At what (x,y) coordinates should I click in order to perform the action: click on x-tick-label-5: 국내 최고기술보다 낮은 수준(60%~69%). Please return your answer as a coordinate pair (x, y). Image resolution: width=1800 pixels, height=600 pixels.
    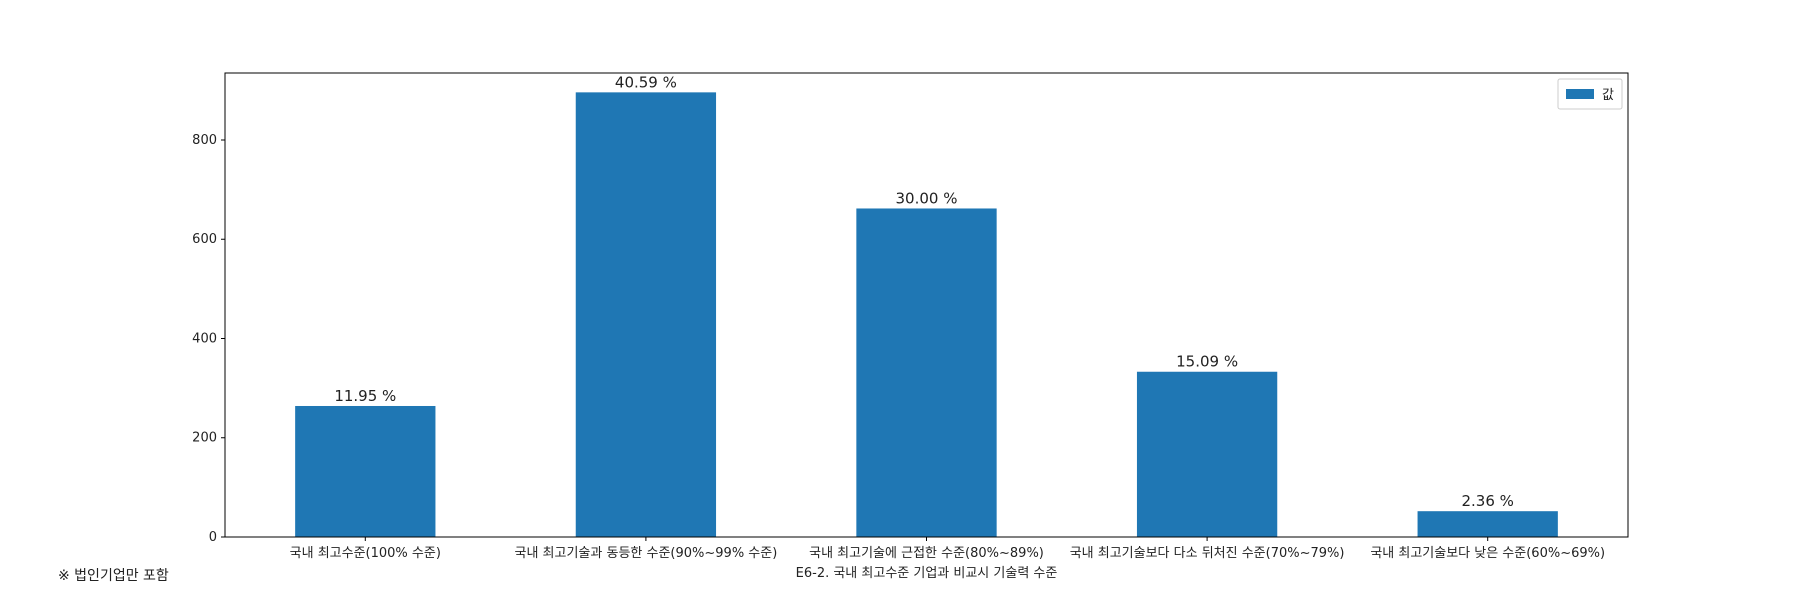
    Looking at the image, I should click on (1487, 553).